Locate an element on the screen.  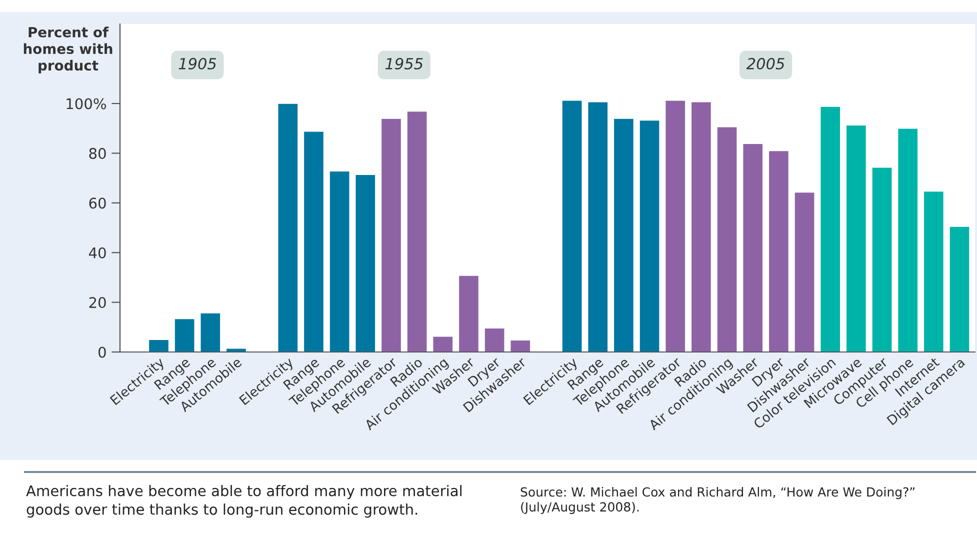
y-tick-label: 0 is located at coordinates (102, 352).